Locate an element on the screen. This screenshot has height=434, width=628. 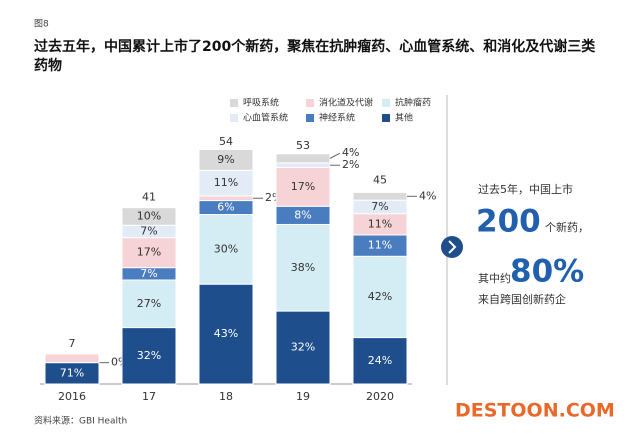
value-label: 6% is located at coordinates (225, 207).